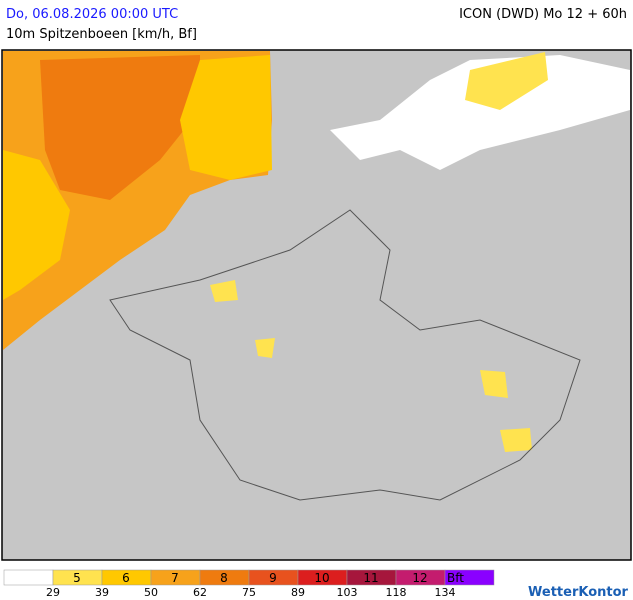  Describe the element at coordinates (455, 578) in the screenshot. I see `legend-label: Bft` at that location.